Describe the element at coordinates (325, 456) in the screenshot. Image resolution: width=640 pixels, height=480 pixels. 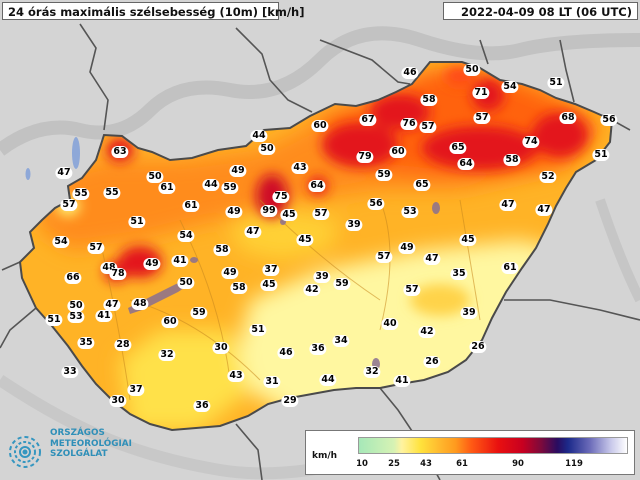
I see `legend-unit: km/h` at that location.